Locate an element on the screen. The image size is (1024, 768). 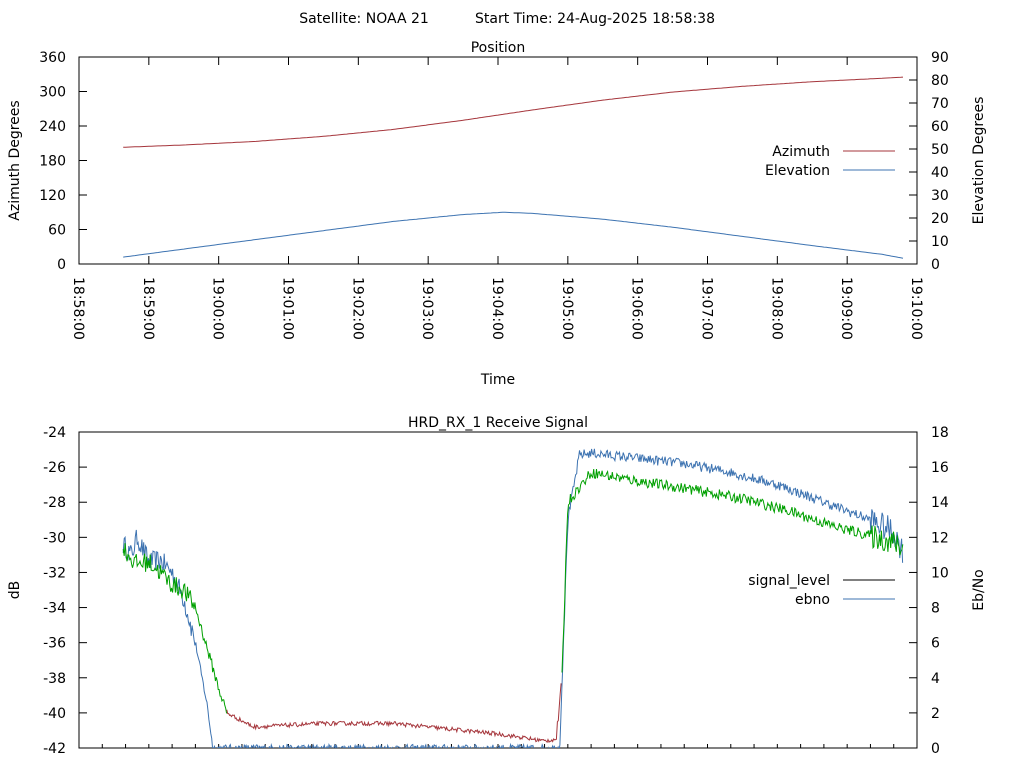
y-tick-label: 0 is located at coordinates (61, 265).